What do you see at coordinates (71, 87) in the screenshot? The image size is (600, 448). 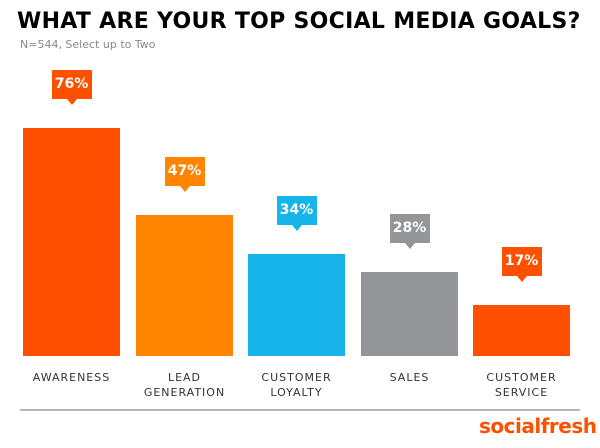 I see `data-label-0: 76%` at bounding box center [71, 87].